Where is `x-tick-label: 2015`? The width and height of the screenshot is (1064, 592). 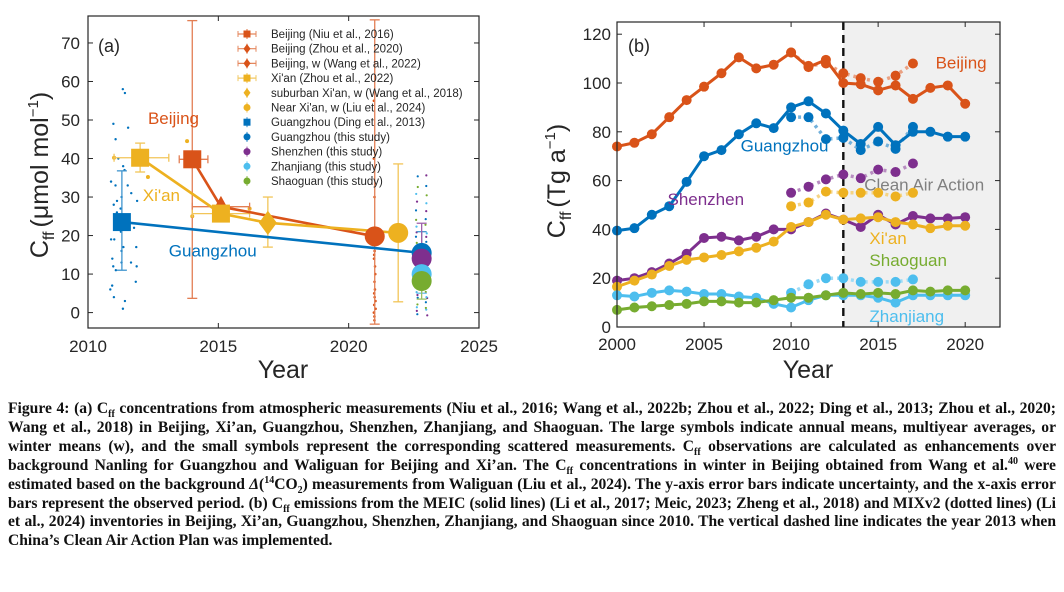
x-tick-label: 2015 is located at coordinates (878, 344).